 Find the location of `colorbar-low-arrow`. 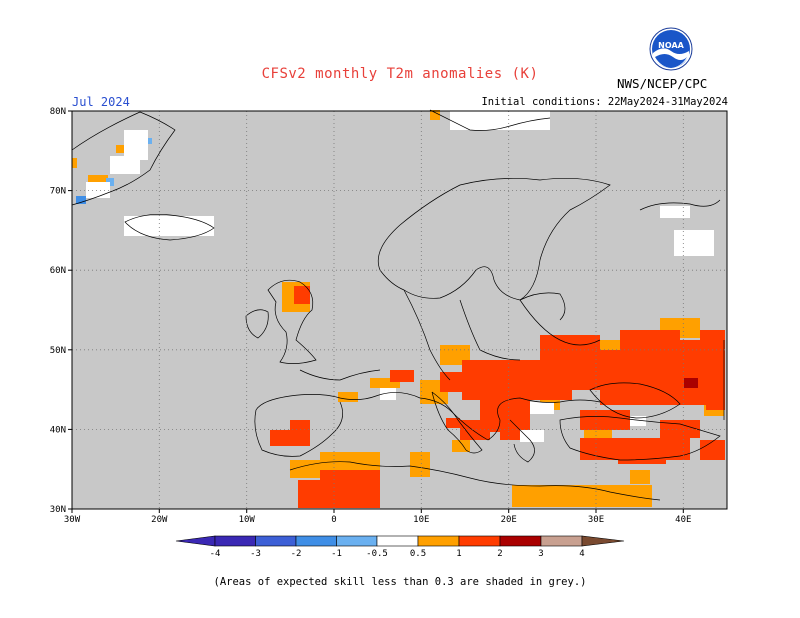

colorbar-low-arrow is located at coordinates (195, 541).